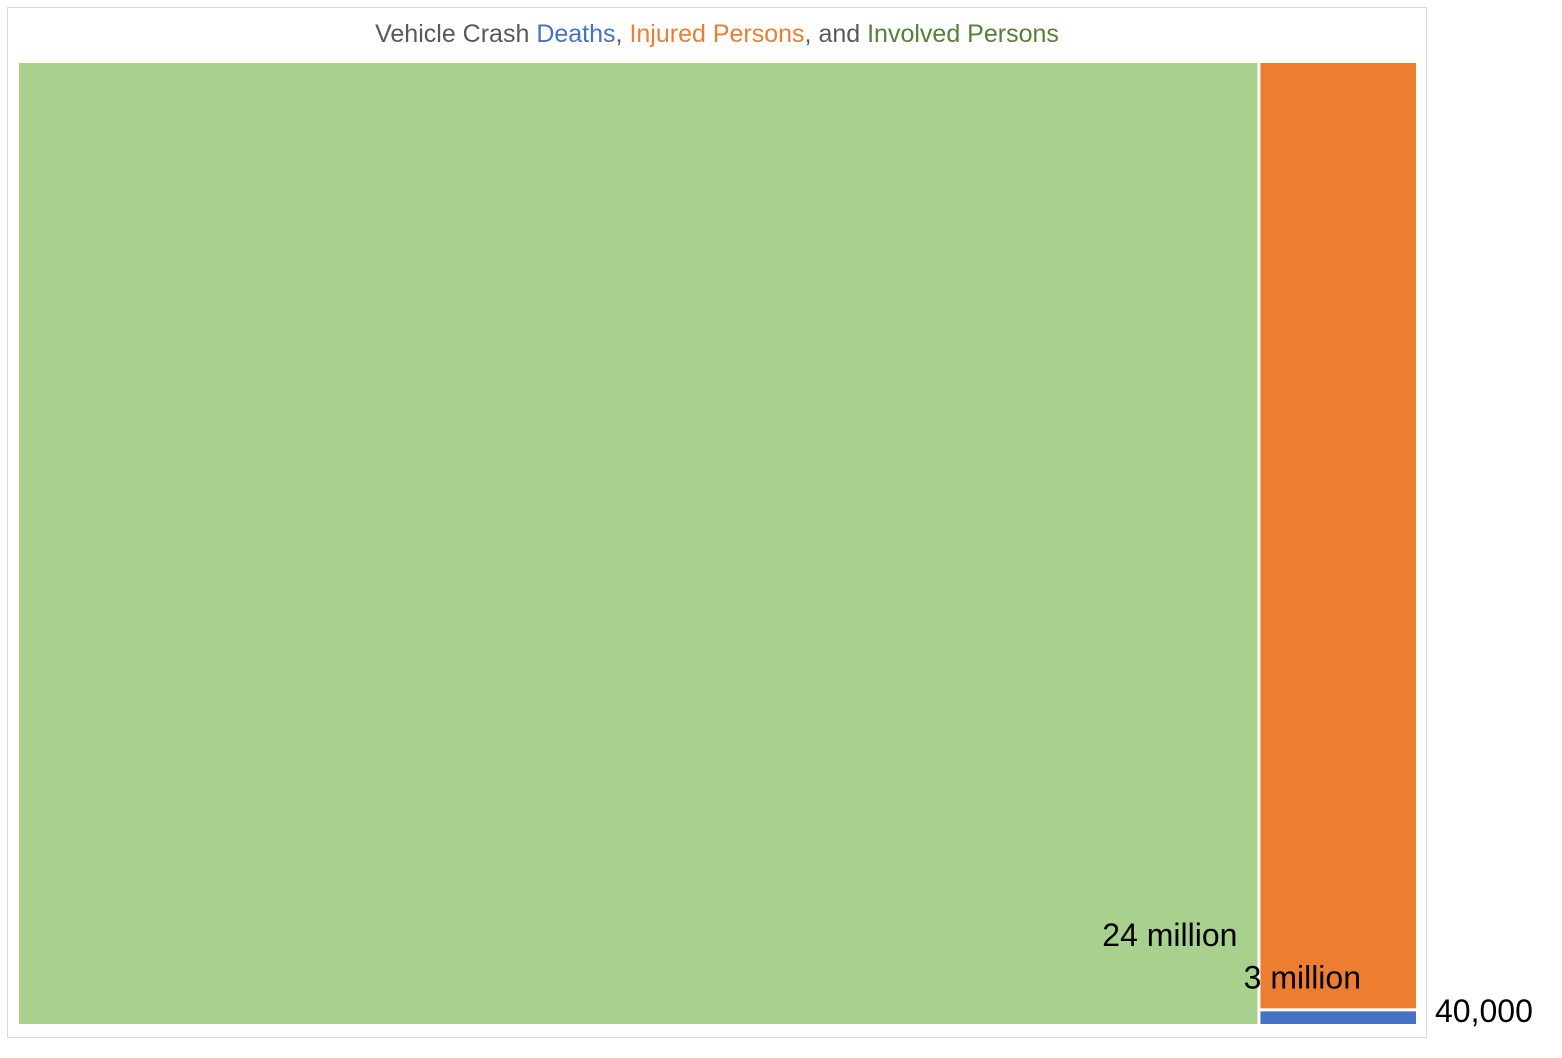 The height and width of the screenshot is (1058, 1562). I want to click on title-part-injured-persons: Injured Persons, so click(717, 34).